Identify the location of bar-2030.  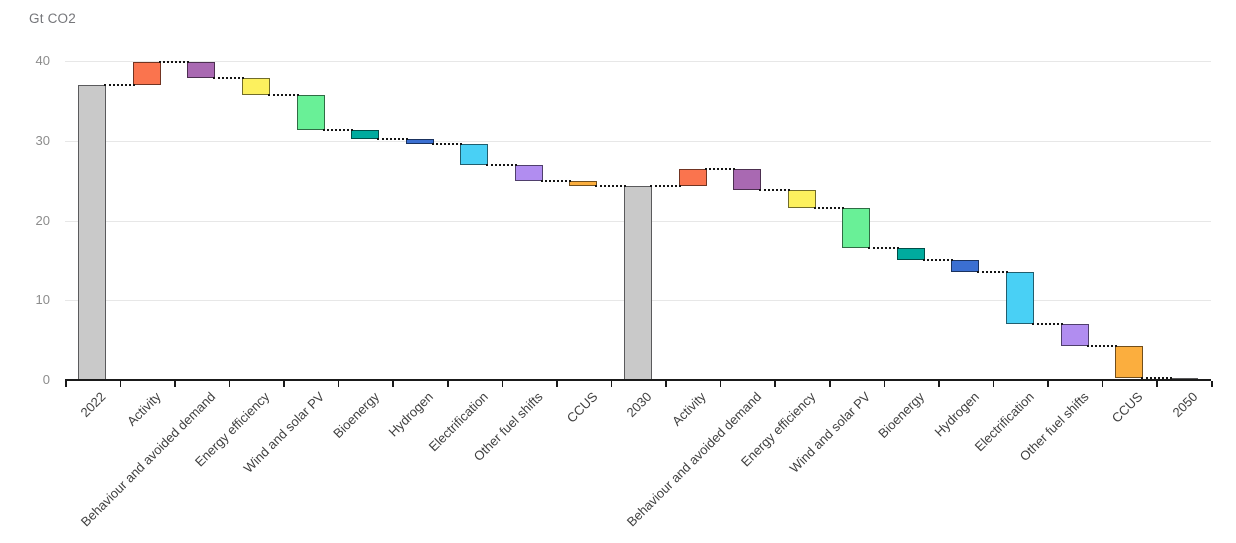
(638, 283).